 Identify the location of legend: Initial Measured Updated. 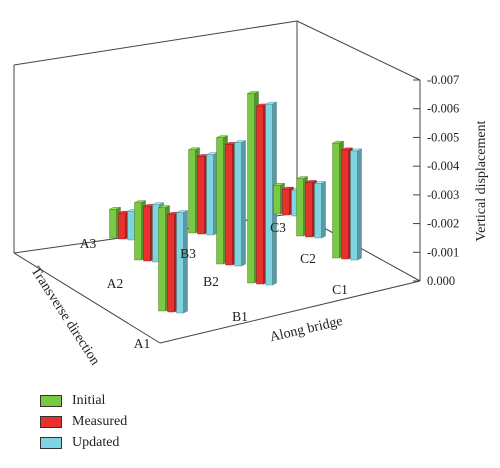
(83, 421).